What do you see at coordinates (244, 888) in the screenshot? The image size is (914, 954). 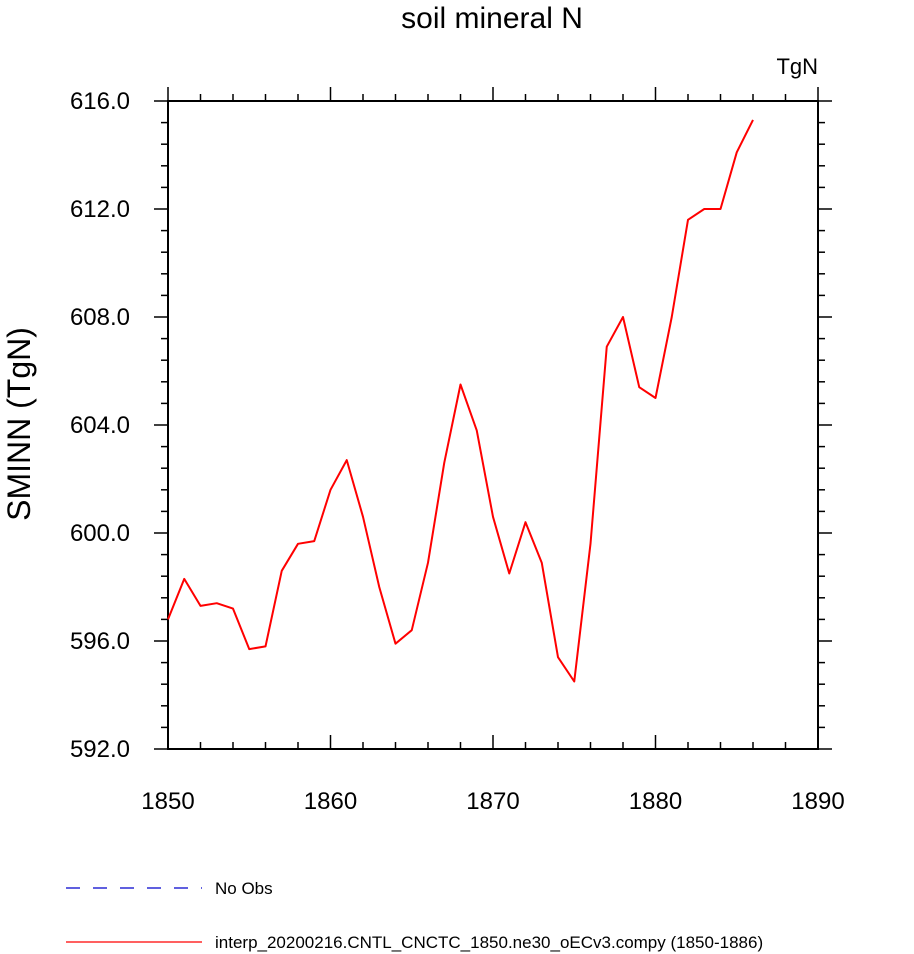 I see `legend-entry-label: No Obs` at bounding box center [244, 888].